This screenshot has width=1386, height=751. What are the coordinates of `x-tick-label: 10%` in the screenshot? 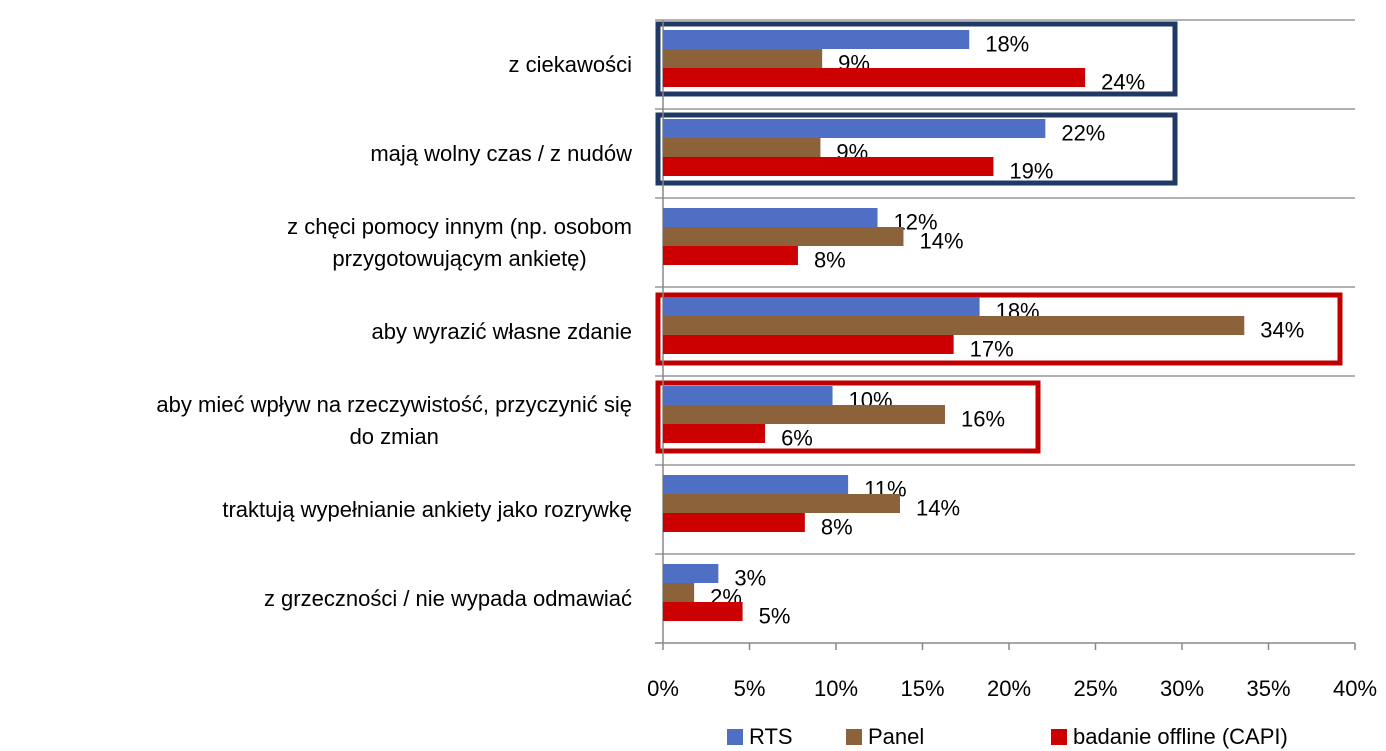 It's located at (836, 688).